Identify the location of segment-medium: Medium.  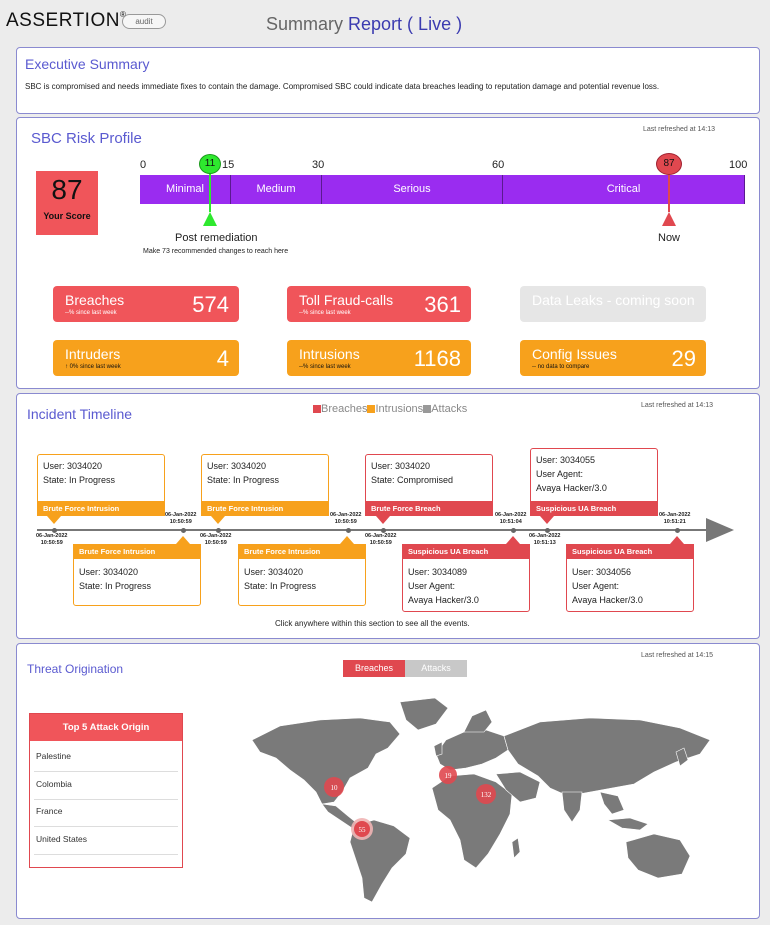
(276, 189).